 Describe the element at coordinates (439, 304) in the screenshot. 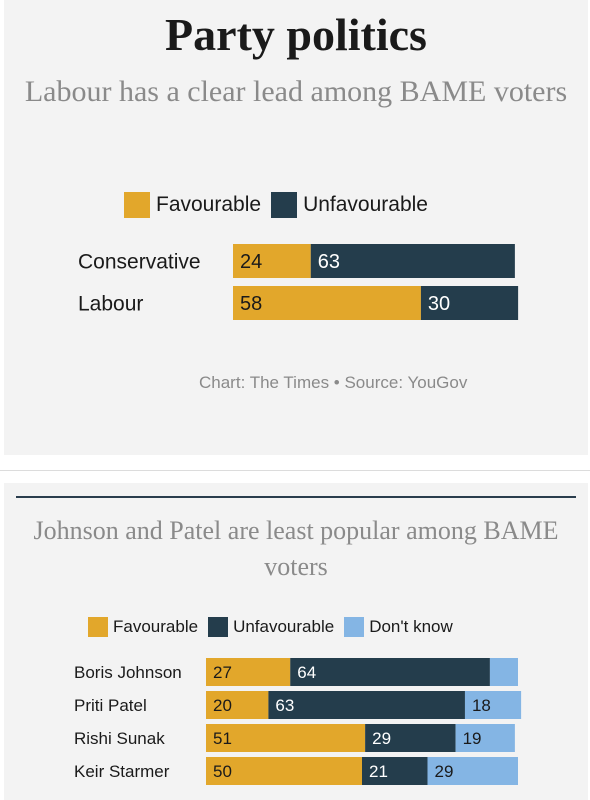

I see `data-label: 30` at that location.